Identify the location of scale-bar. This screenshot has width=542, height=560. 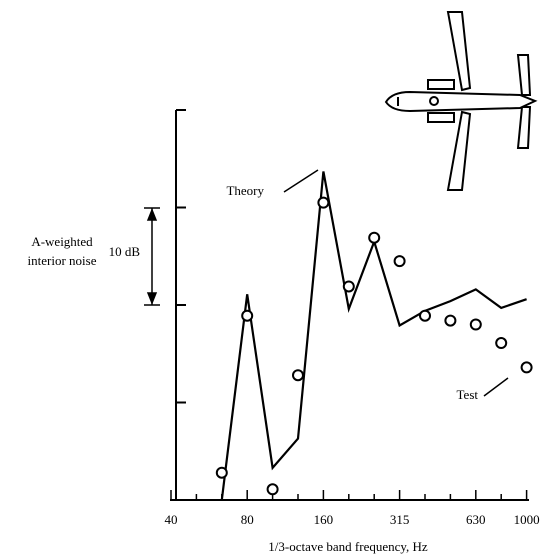
(152, 256).